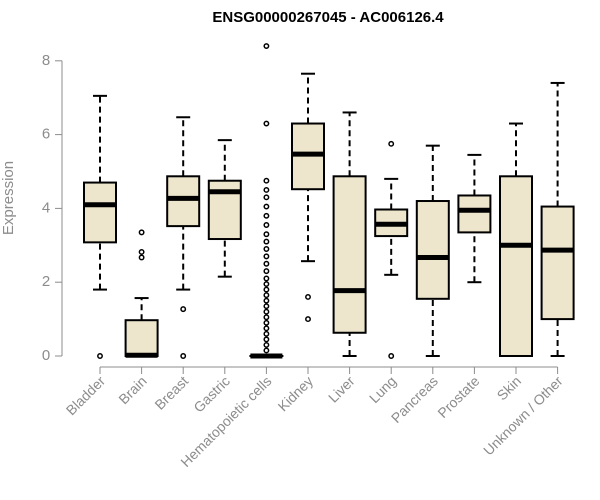  I want to click on x-tick-label: Brain, so click(132, 390).